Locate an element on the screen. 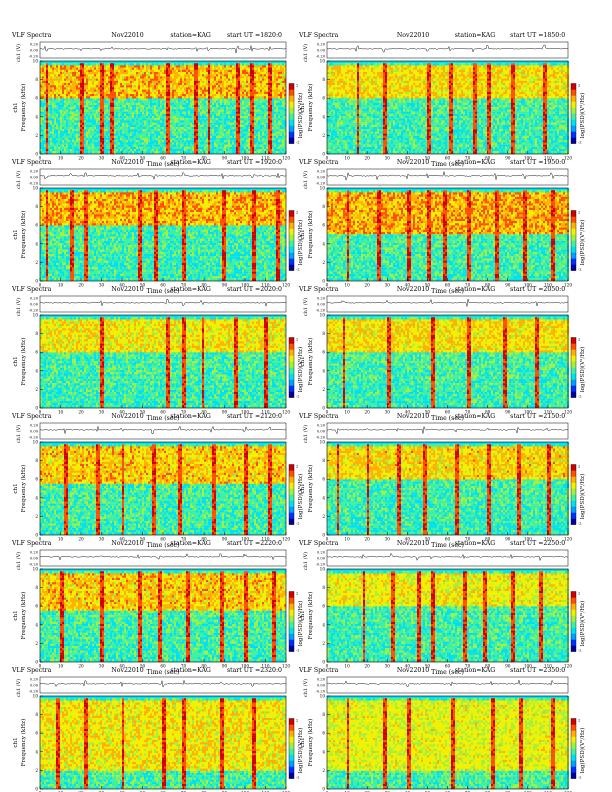 The image size is (612, 792). x-tick-label: 20 is located at coordinates (367, 412).